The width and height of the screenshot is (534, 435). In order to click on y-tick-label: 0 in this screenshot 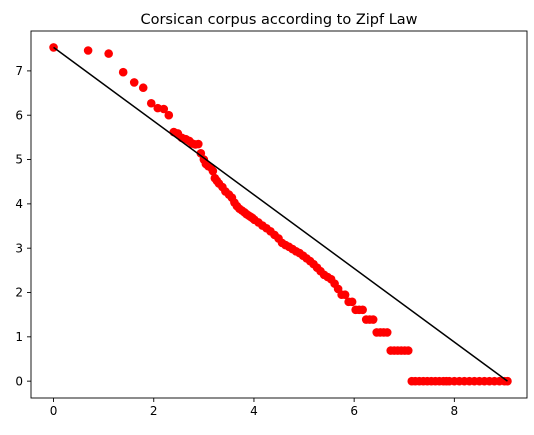, I will do `click(19, 381)`.